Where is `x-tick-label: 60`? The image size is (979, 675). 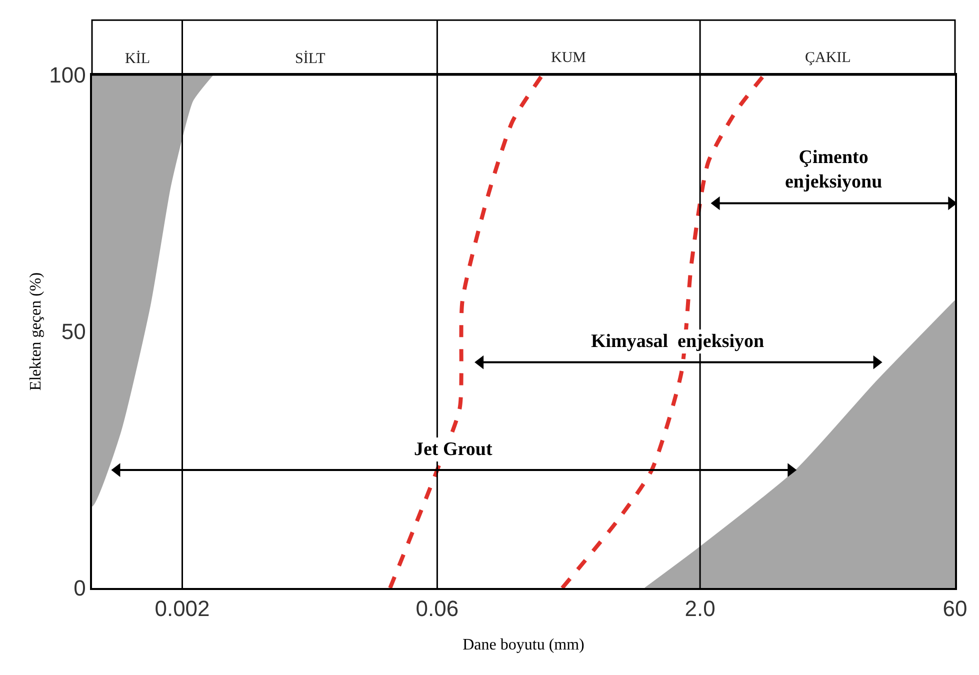
x-tick-label: 60 is located at coordinates (955, 609).